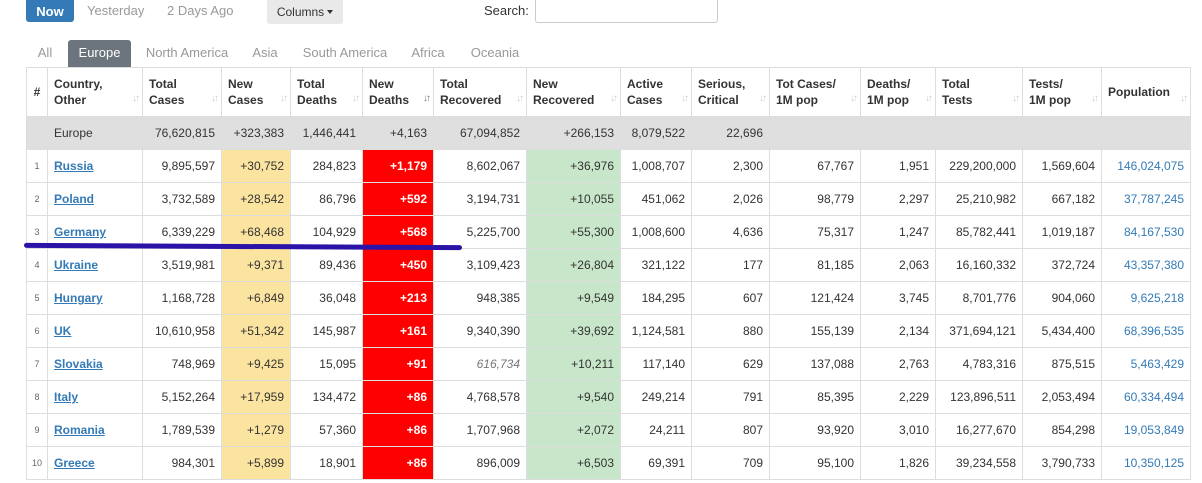 The width and height of the screenshot is (1202, 483). Describe the element at coordinates (70, 100) in the screenshot. I see `col-header-country-line2: Other` at that location.